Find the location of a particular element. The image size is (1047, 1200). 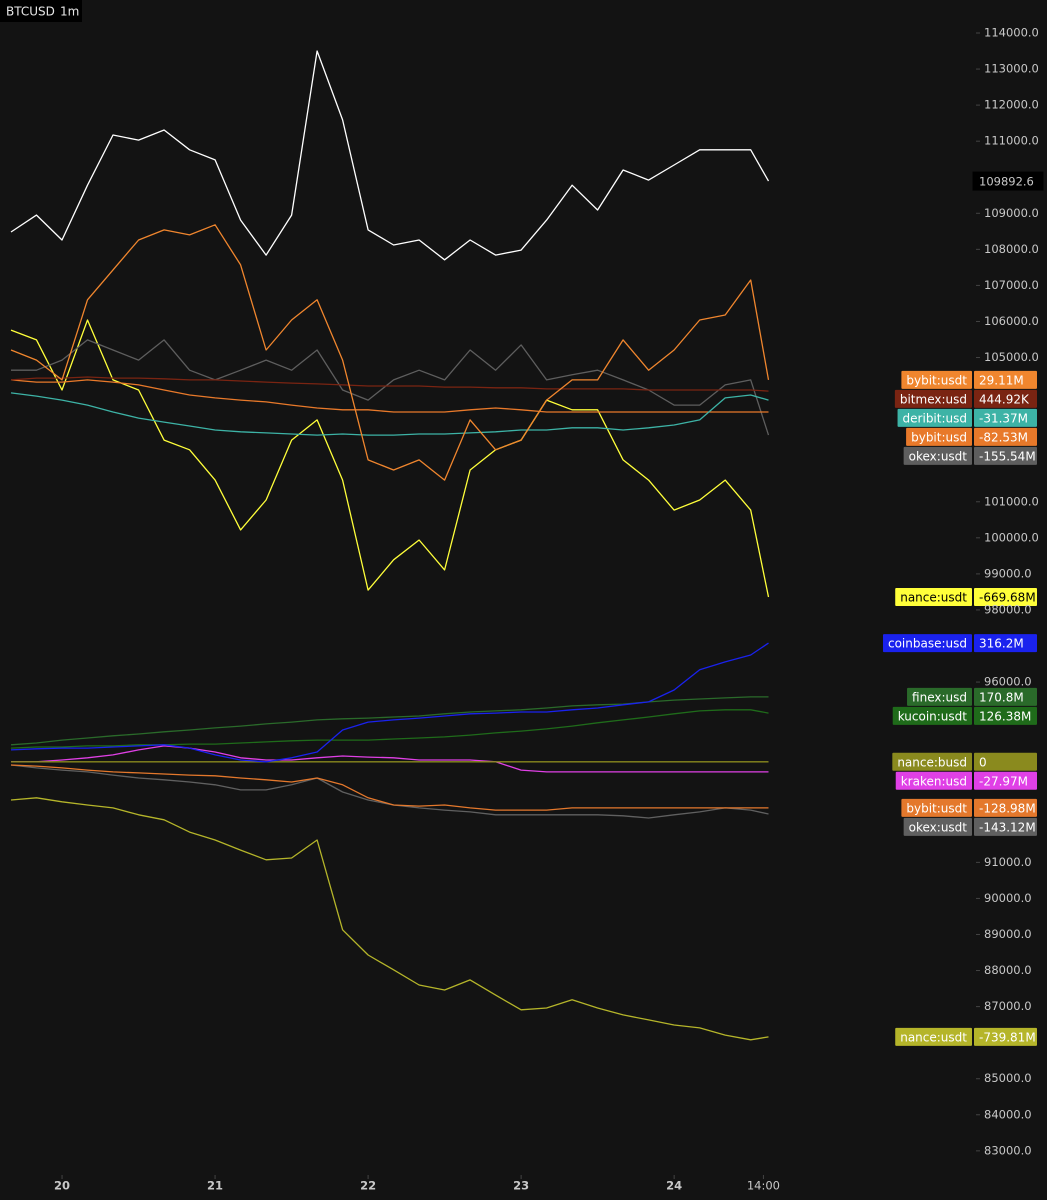

y-tick-label: 85000.0 is located at coordinates (1008, 1078).